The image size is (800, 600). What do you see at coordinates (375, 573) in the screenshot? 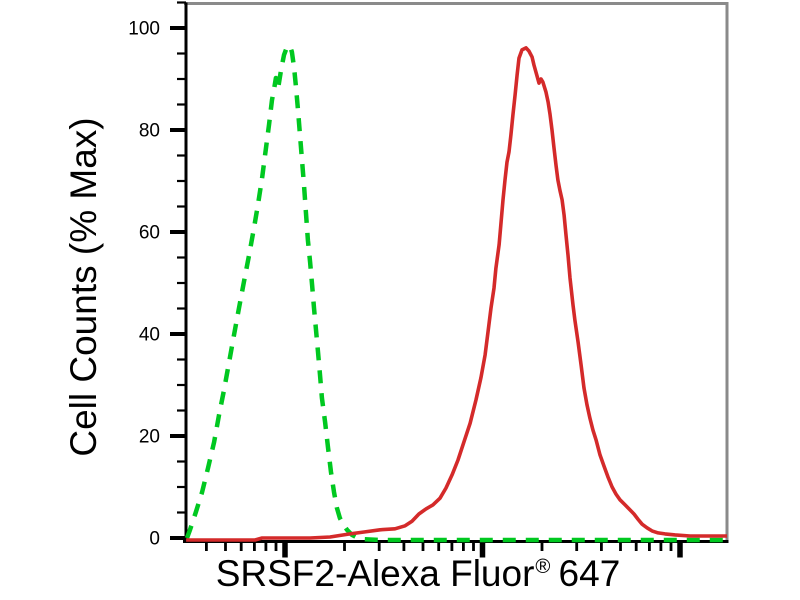
I see `x-axis-label-main: SRSF2-Alexa Fluor` at bounding box center [375, 573].